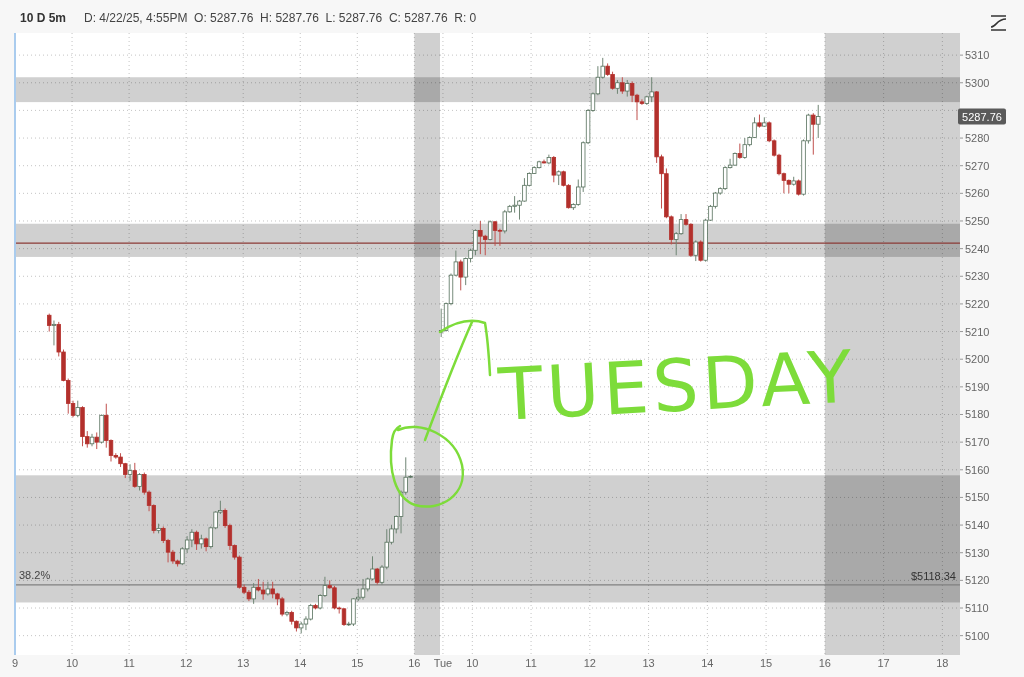 Image resolution: width=1024 pixels, height=677 pixels. Describe the element at coordinates (977, 359) in the screenshot. I see `y-tick-label: 5200` at that location.